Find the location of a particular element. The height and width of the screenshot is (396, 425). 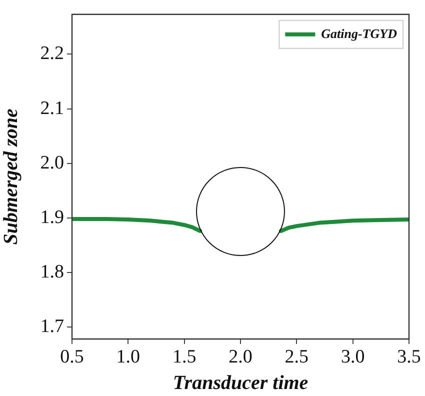

x-tick-label: 1.5 is located at coordinates (184, 357).